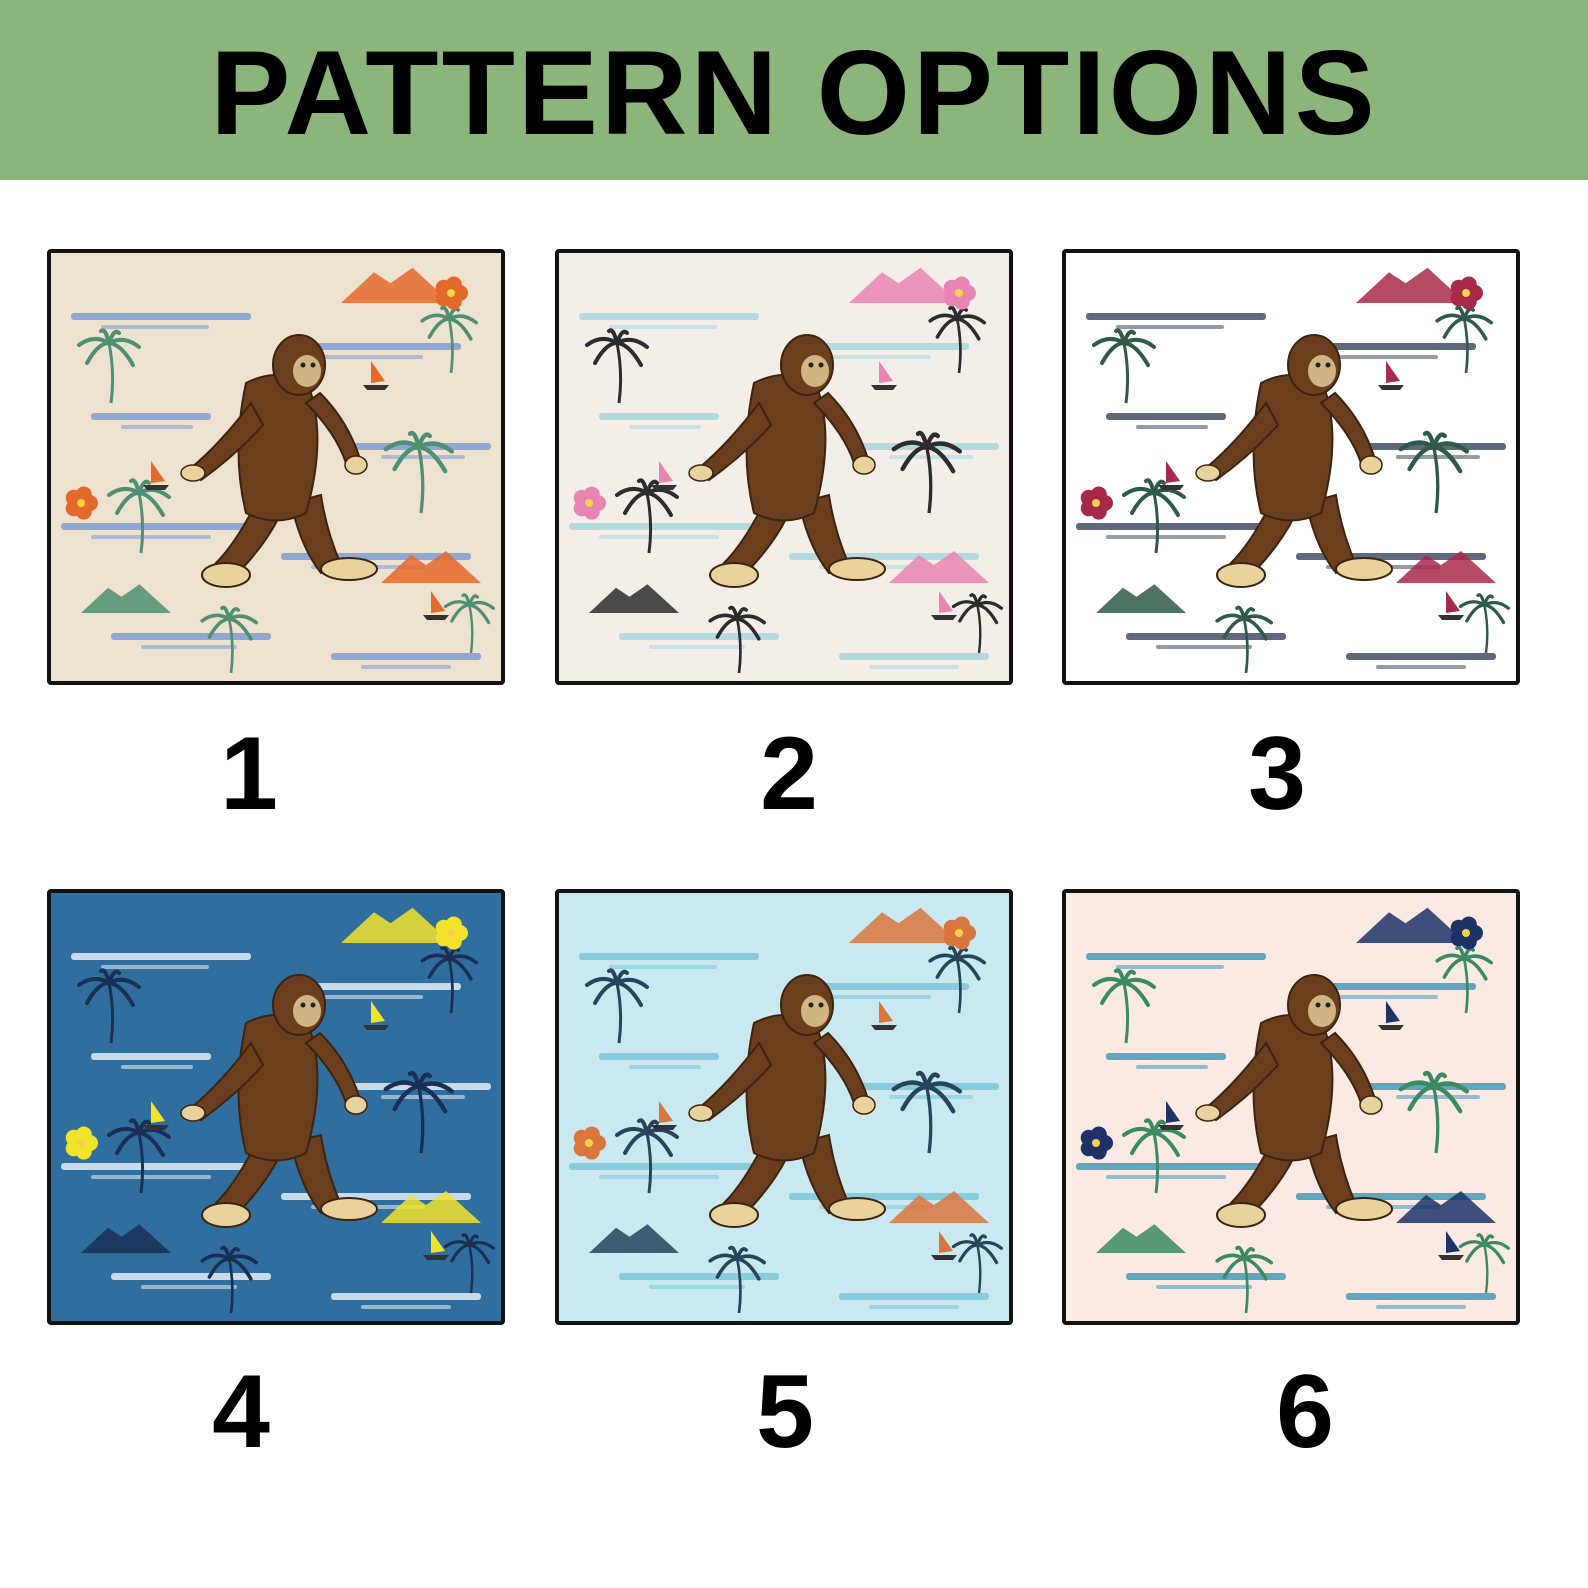 This screenshot has width=1588, height=1588. Describe the element at coordinates (785, 1412) in the screenshot. I see `pattern-number-5: 5` at that location.